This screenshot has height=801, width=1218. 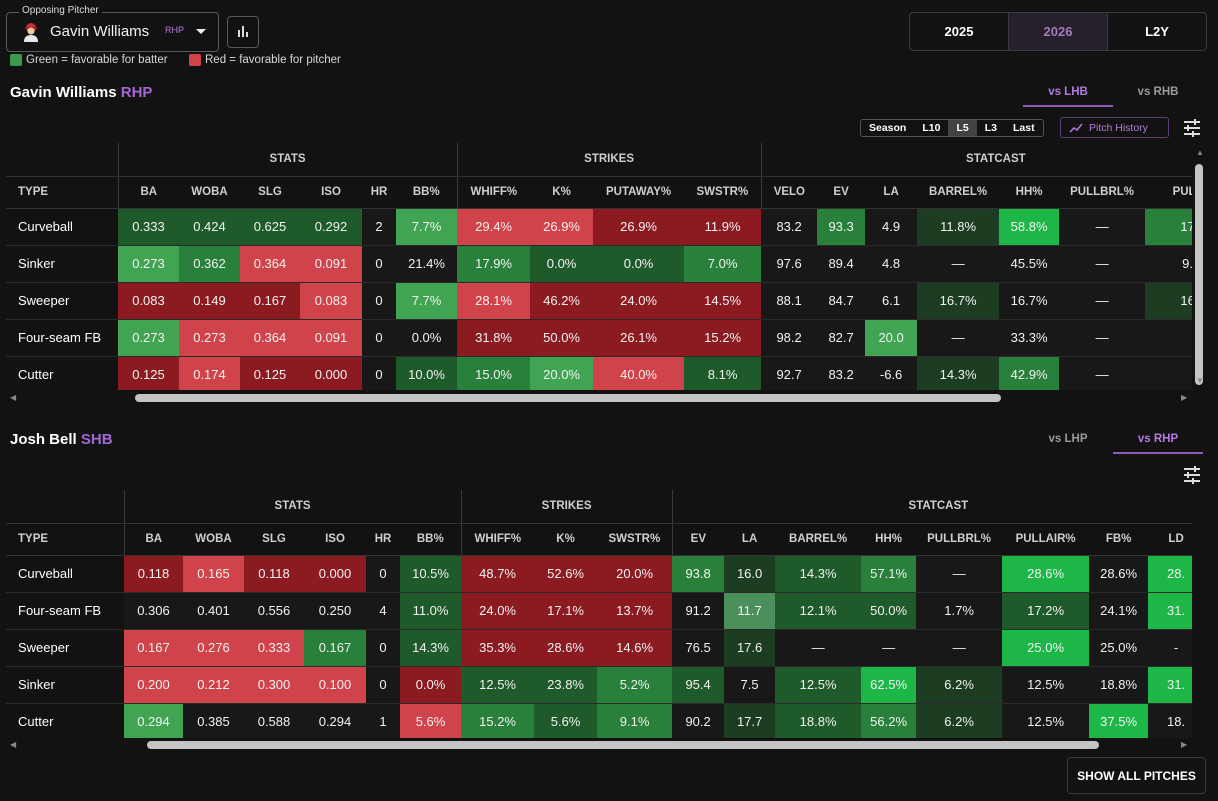 What do you see at coordinates (60, 10) in the screenshot?
I see `opposing-pitcher-label: Opposing Pitcher` at bounding box center [60, 10].